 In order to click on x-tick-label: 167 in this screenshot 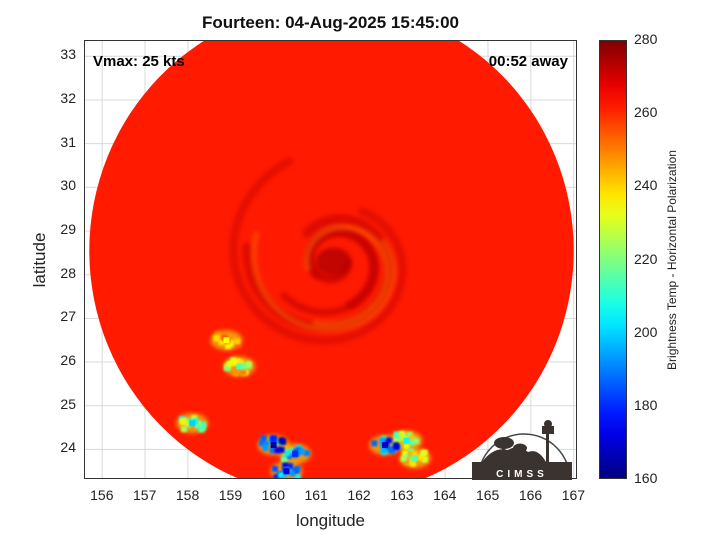, I will do `click(573, 495)`.